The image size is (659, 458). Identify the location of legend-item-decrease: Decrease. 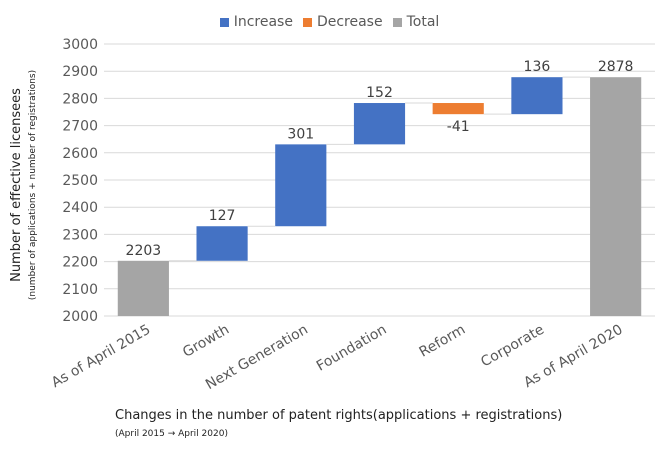
(342, 22).